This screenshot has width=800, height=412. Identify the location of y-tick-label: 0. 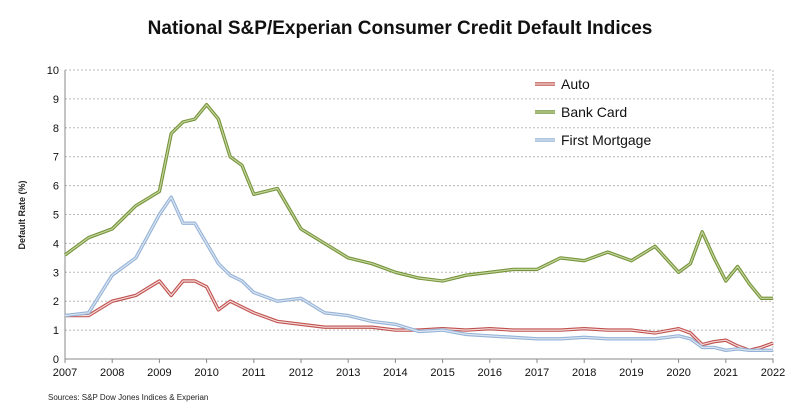
(56, 360).